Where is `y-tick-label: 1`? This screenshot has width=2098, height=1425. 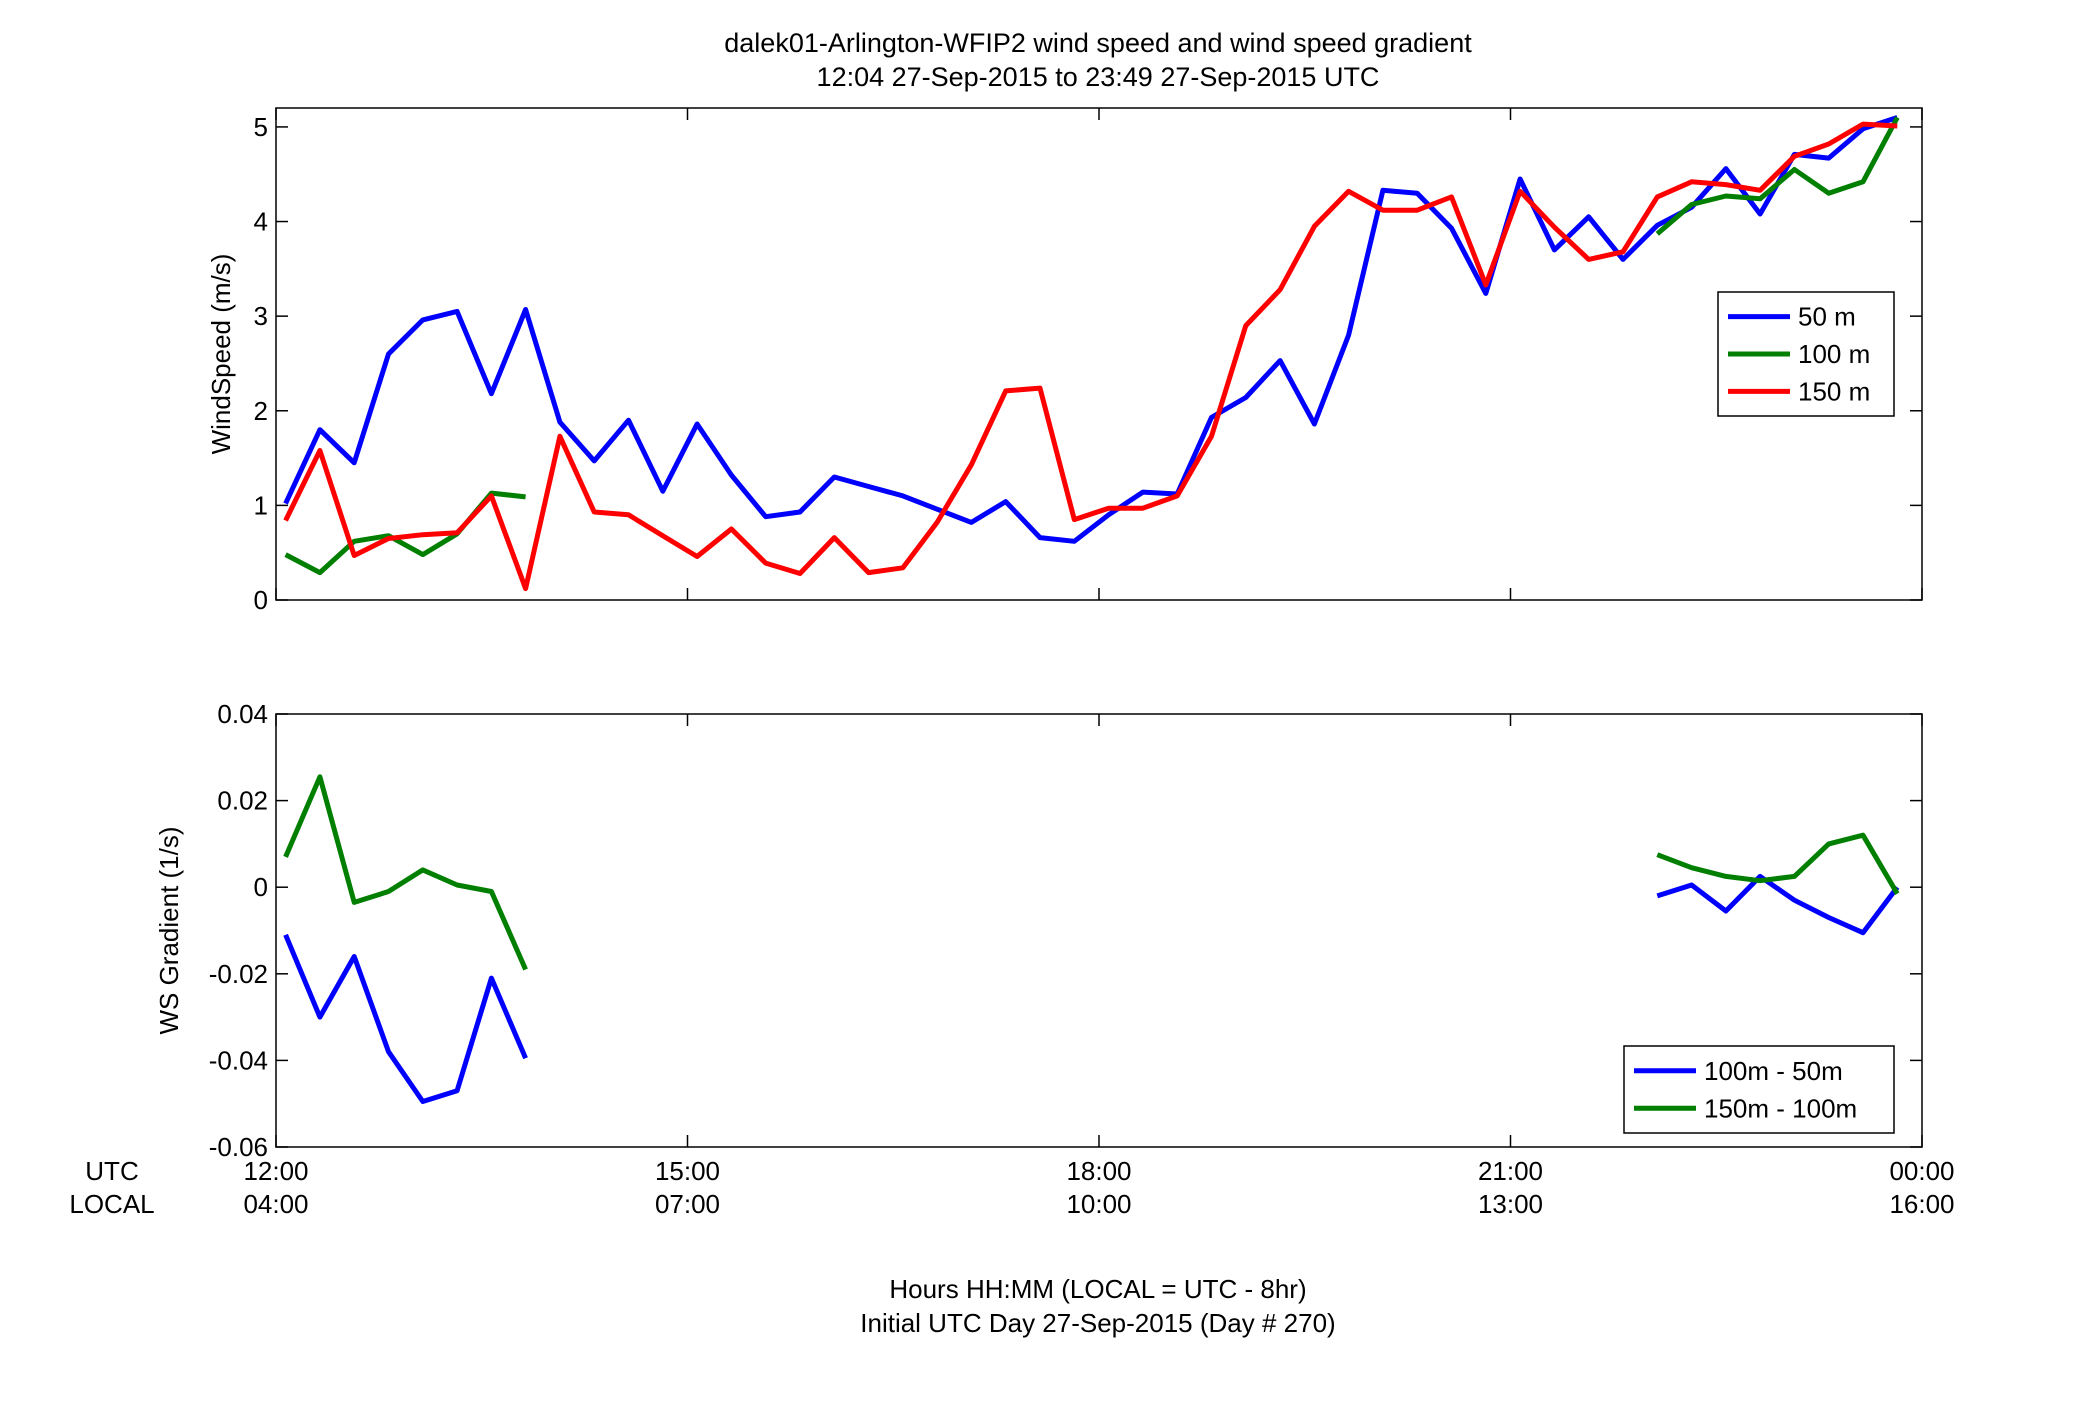
y-tick-label: 1 is located at coordinates (261, 505).